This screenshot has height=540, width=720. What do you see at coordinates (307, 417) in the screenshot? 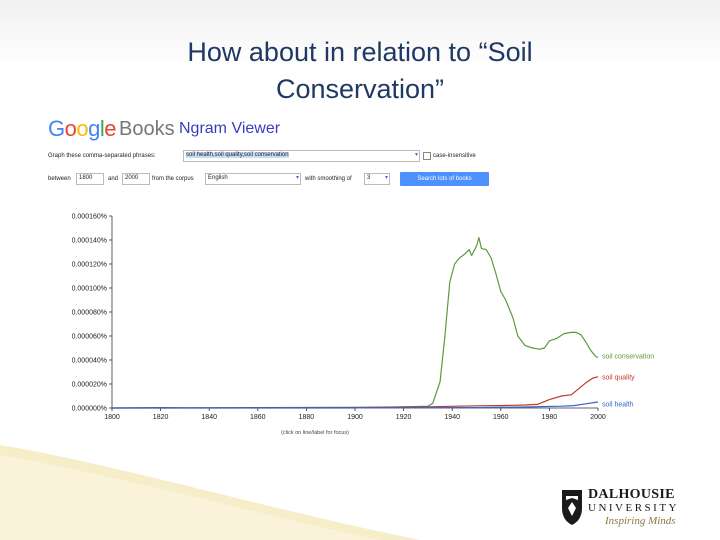
I see `x-tick-label: 1880` at bounding box center [307, 417].